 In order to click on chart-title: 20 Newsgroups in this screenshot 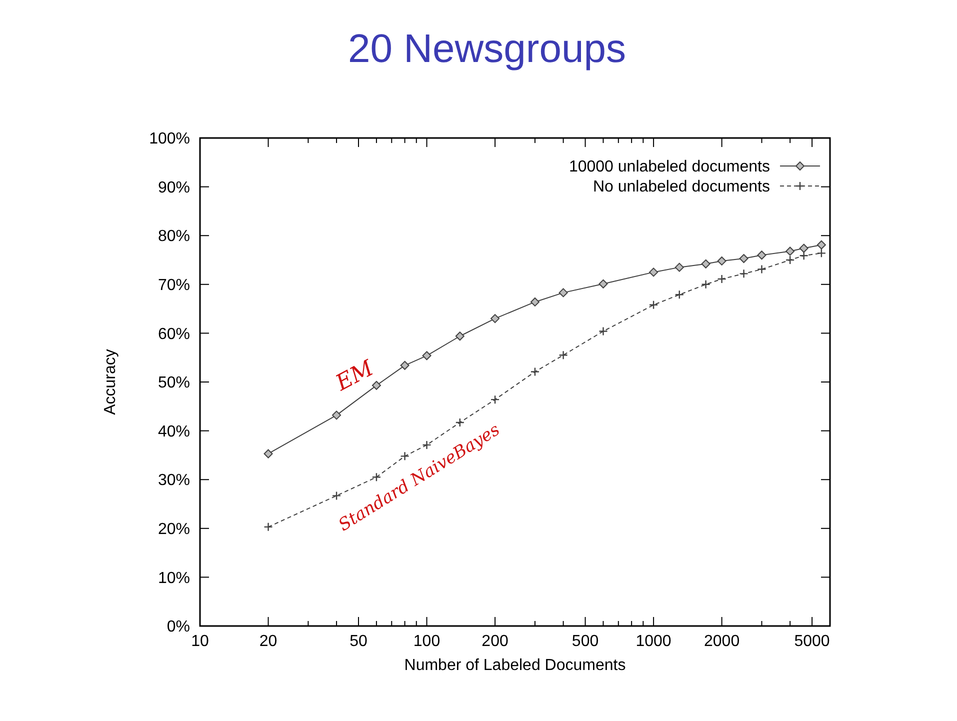, I will do `click(487, 49)`.